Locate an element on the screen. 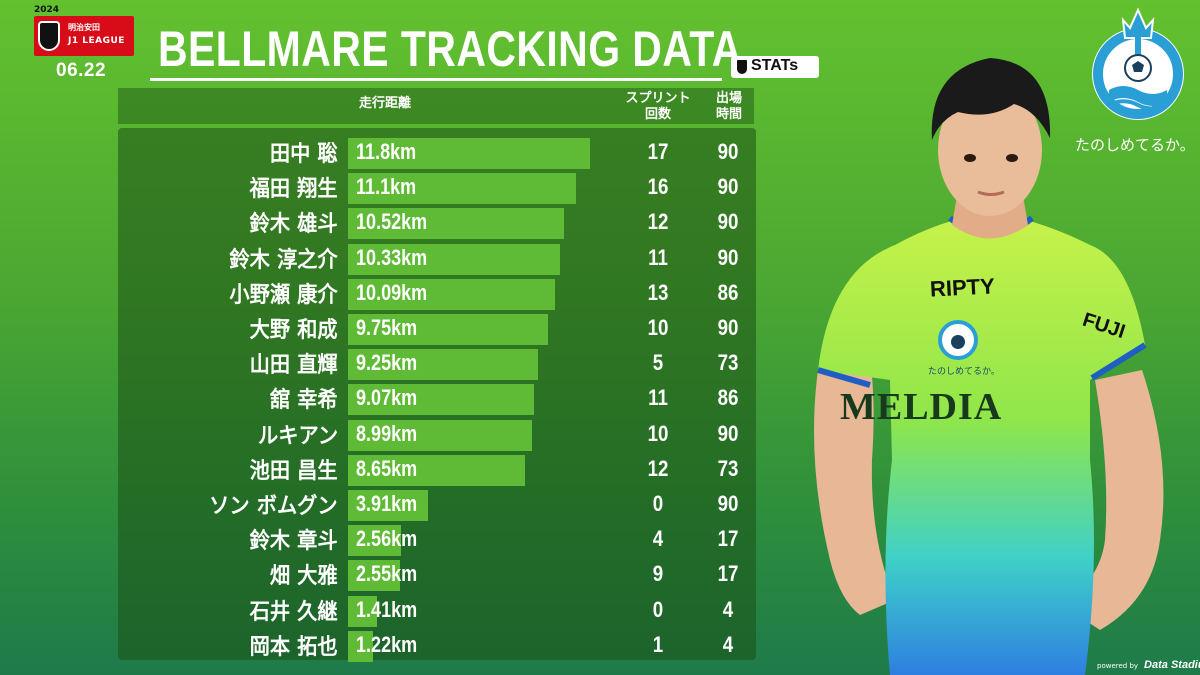 The image size is (1200, 675). distance-label: 11.8km is located at coordinates (386, 151).